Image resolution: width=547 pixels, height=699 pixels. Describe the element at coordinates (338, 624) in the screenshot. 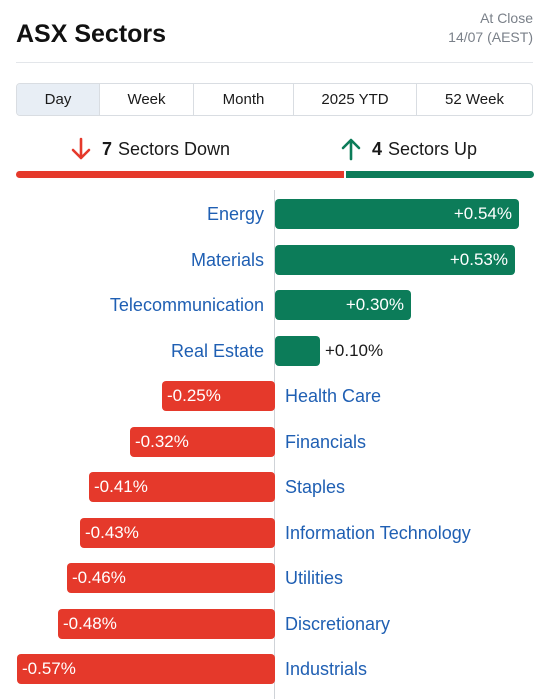

I see `sector-label: Discretionary` at that location.